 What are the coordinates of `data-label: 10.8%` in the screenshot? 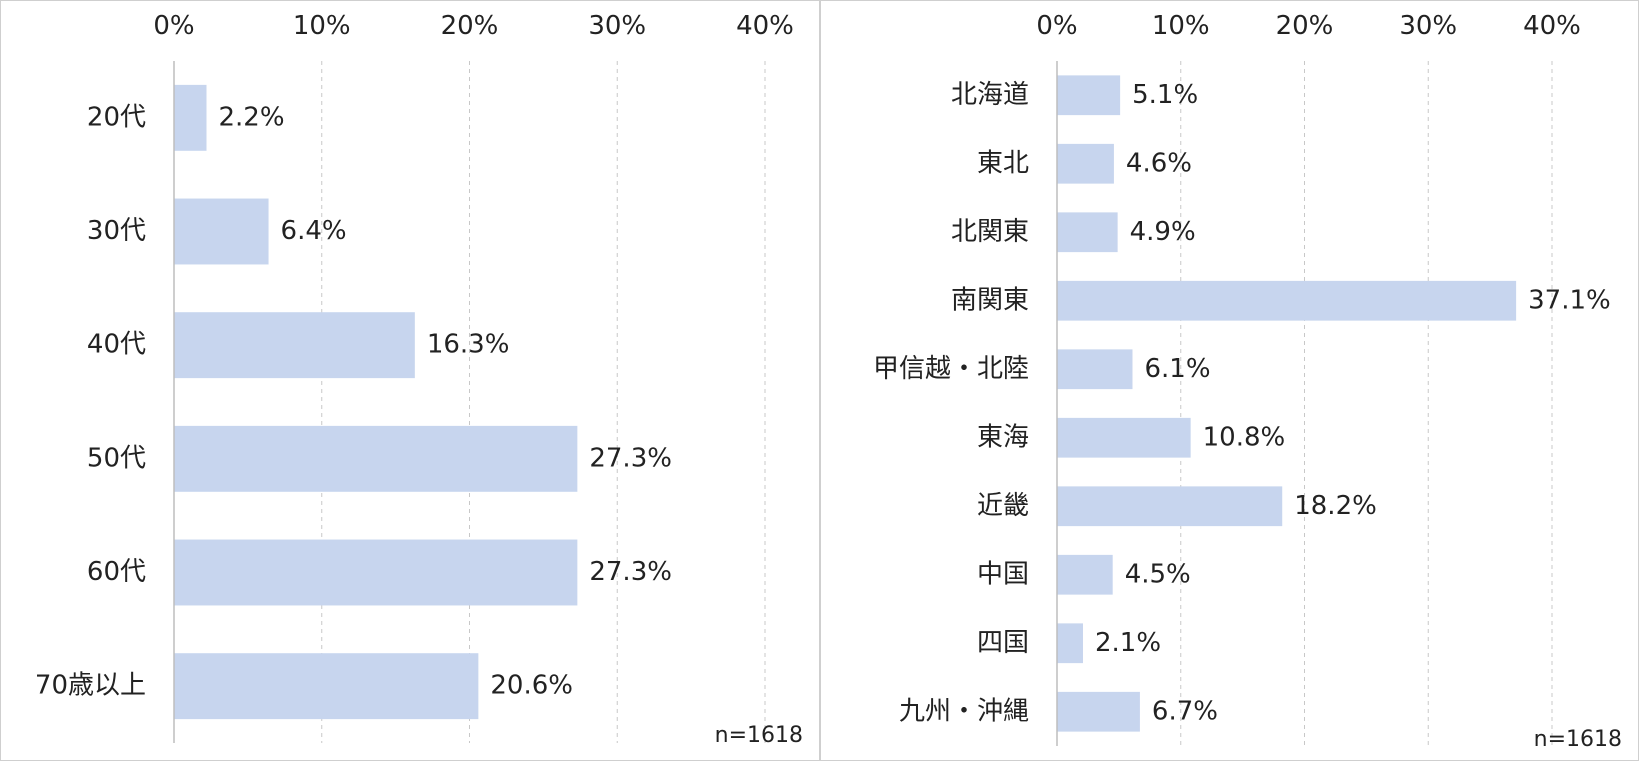 It's located at (1244, 437).